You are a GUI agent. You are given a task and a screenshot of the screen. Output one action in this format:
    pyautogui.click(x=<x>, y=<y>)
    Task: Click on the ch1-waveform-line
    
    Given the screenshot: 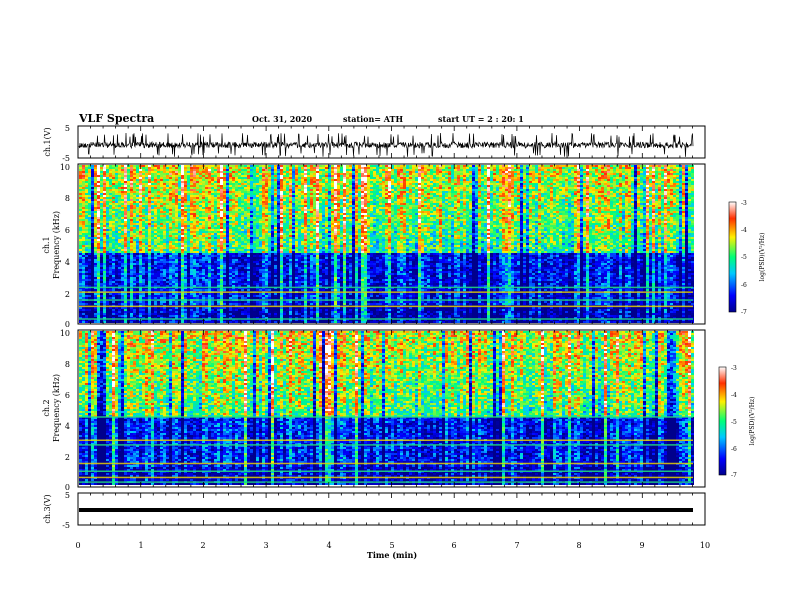 What is the action you would take?
    pyautogui.click(x=386, y=144)
    